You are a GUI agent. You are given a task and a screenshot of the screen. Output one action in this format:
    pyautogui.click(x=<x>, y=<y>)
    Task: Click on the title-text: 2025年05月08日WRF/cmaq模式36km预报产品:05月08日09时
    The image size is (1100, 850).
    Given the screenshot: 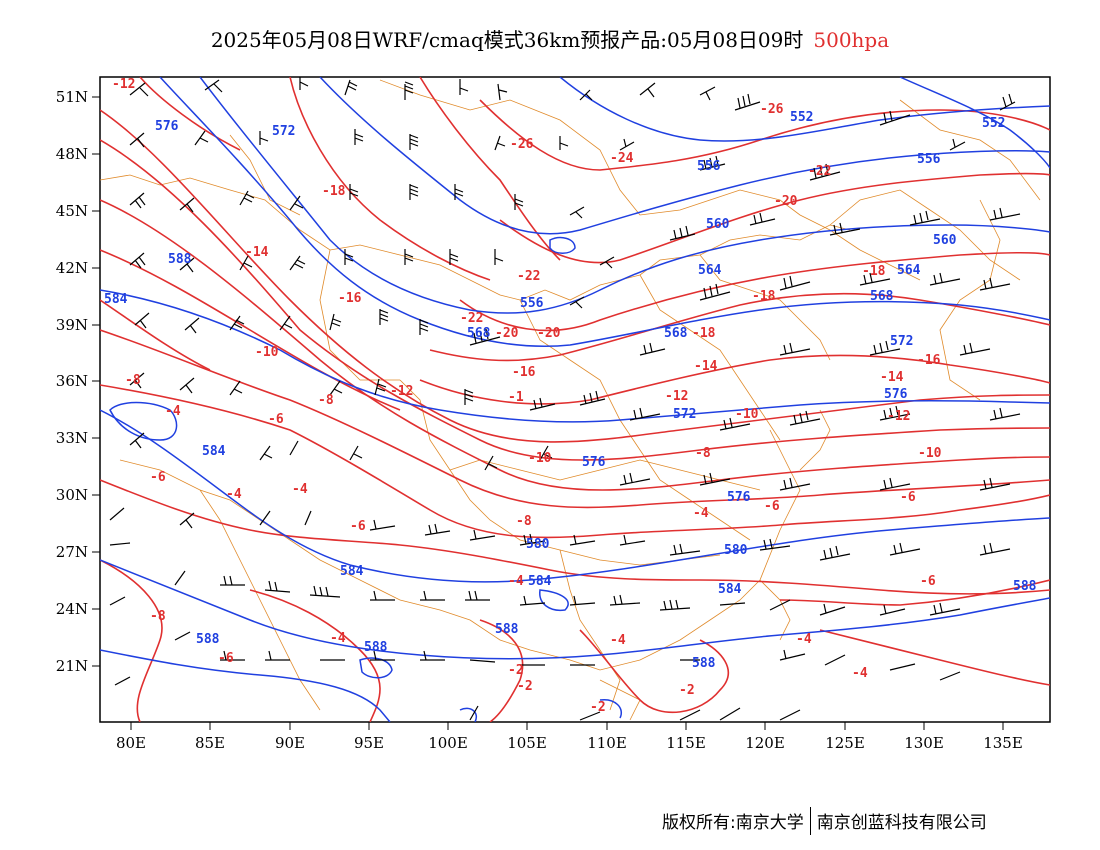 What is the action you would take?
    pyautogui.click(x=507, y=40)
    